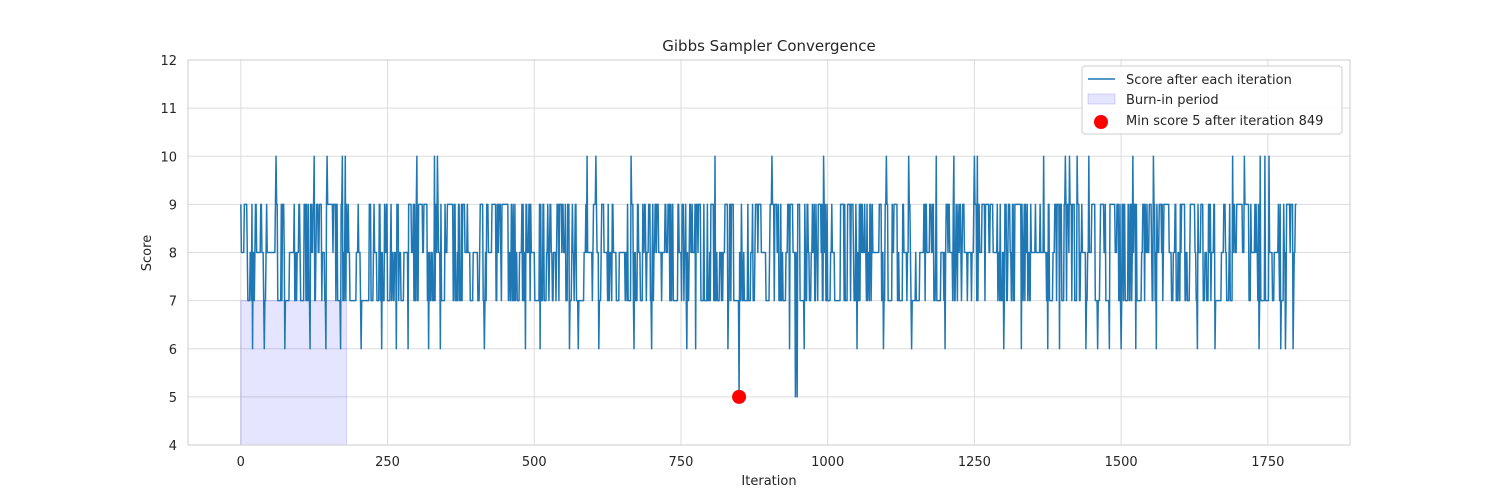  I want to click on x-tick-label: 750, so click(681, 462).